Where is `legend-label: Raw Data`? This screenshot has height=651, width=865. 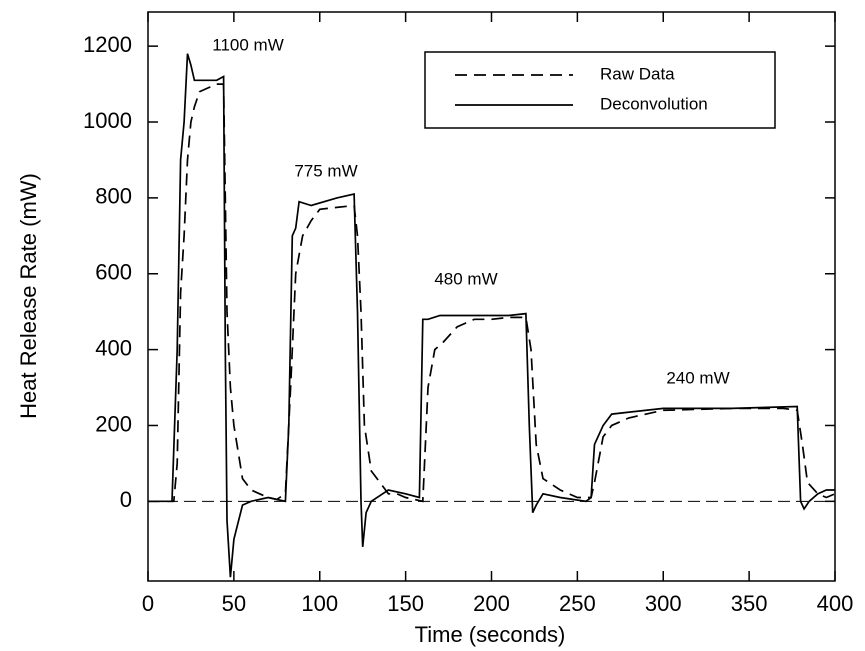 legend-label: Raw Data is located at coordinates (637, 73).